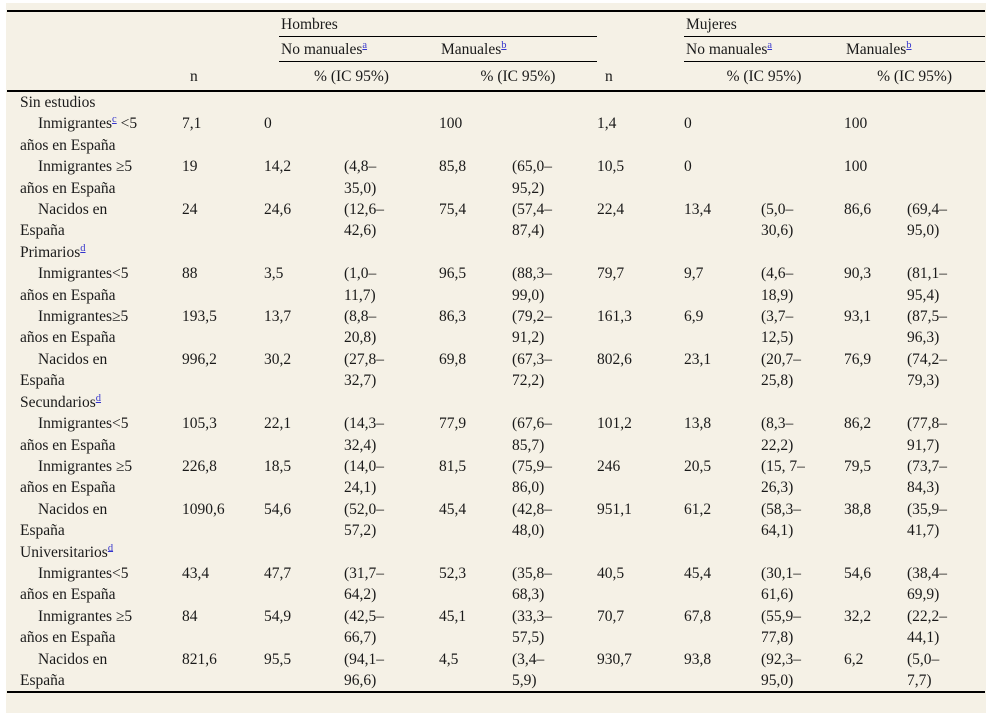 The width and height of the screenshot is (992, 719). I want to click on cell-ic: (67,6–85,7), so click(532, 434).